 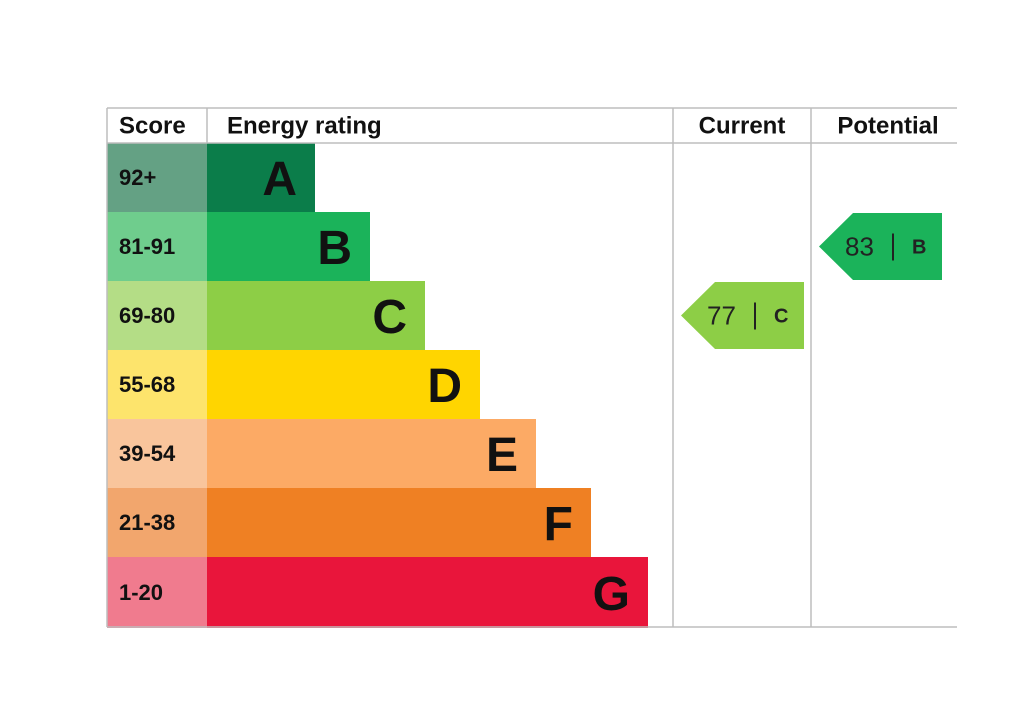 I want to click on header-energy-rating: Energy rating, so click(x=304, y=126).